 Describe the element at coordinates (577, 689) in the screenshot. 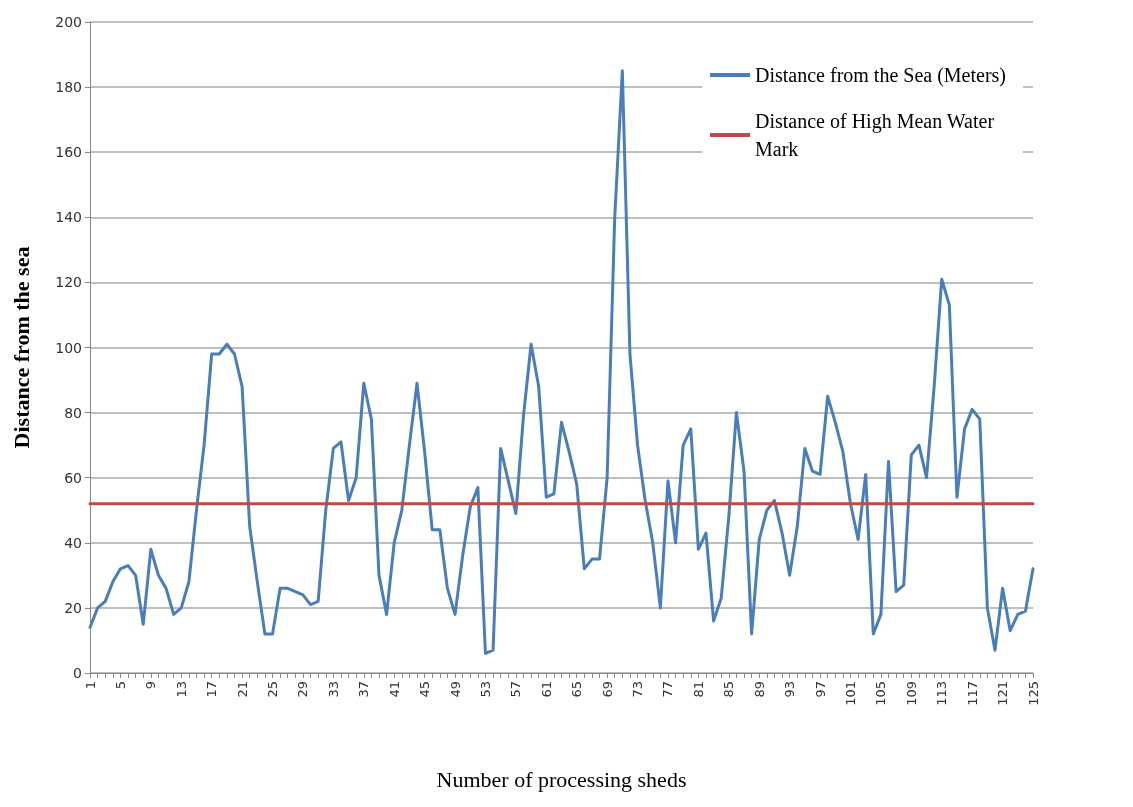

I see `x-tick-label: 65` at that location.